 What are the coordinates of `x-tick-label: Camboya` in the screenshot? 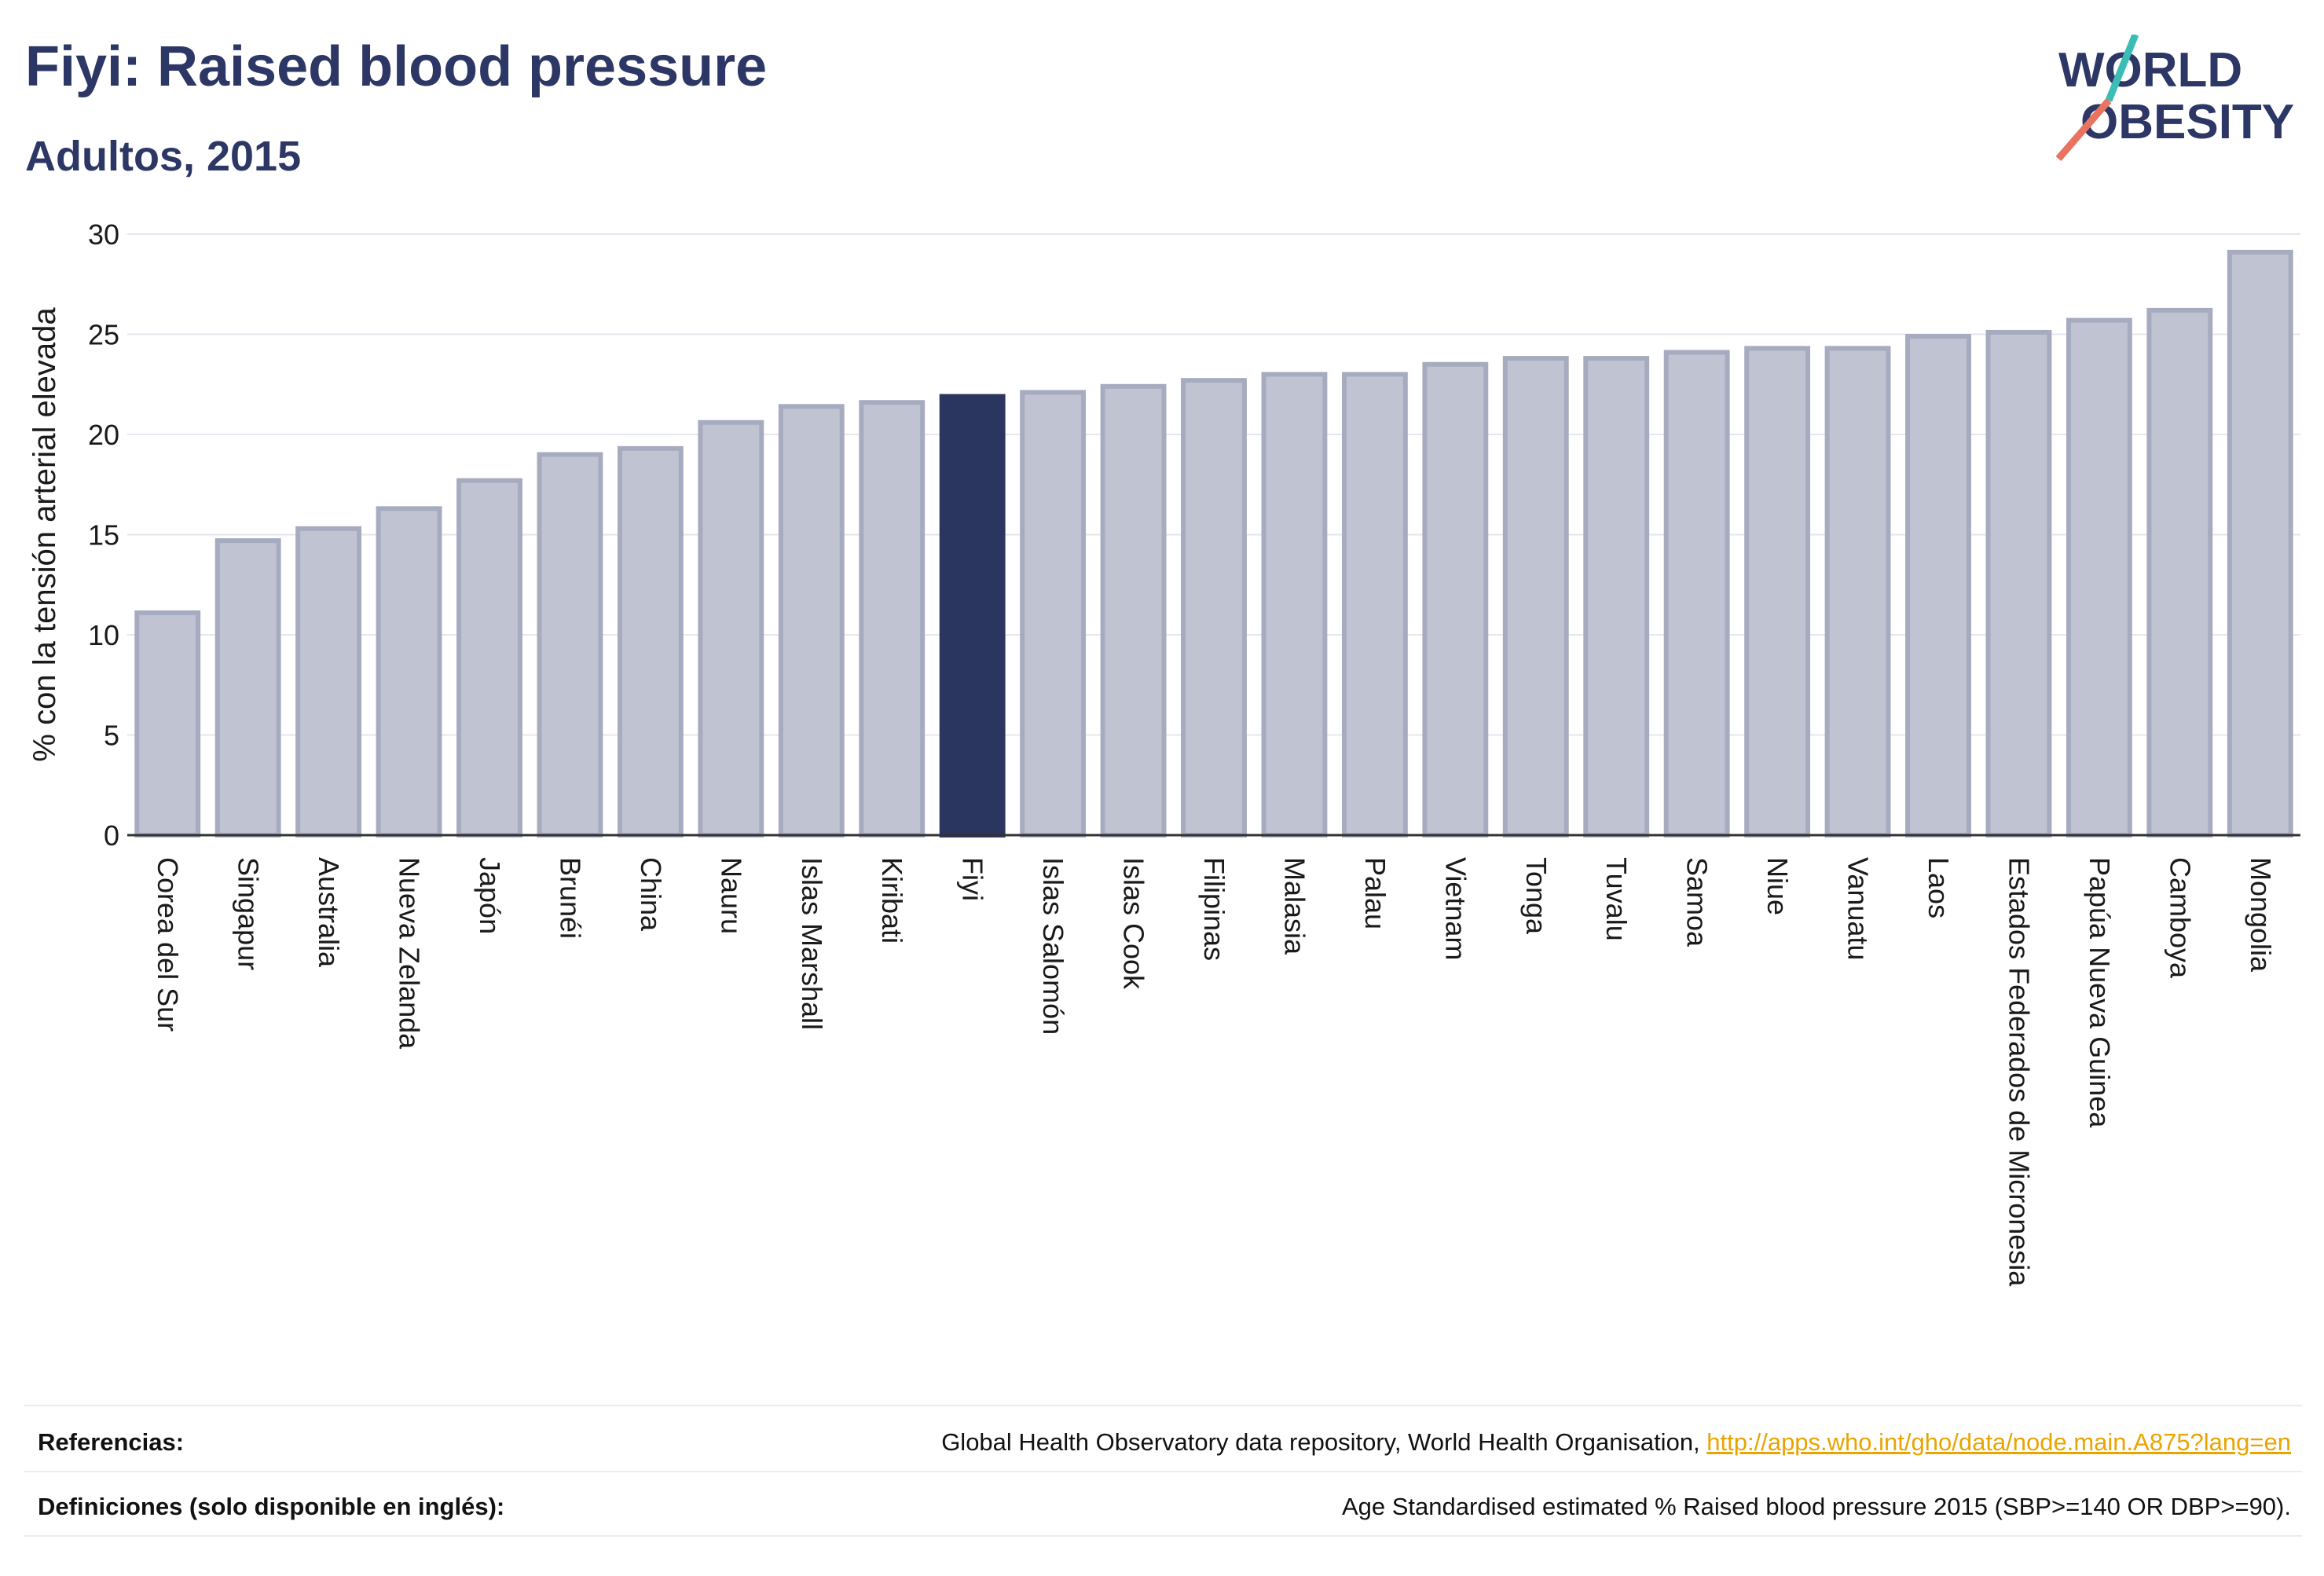 It's located at (2180, 918).